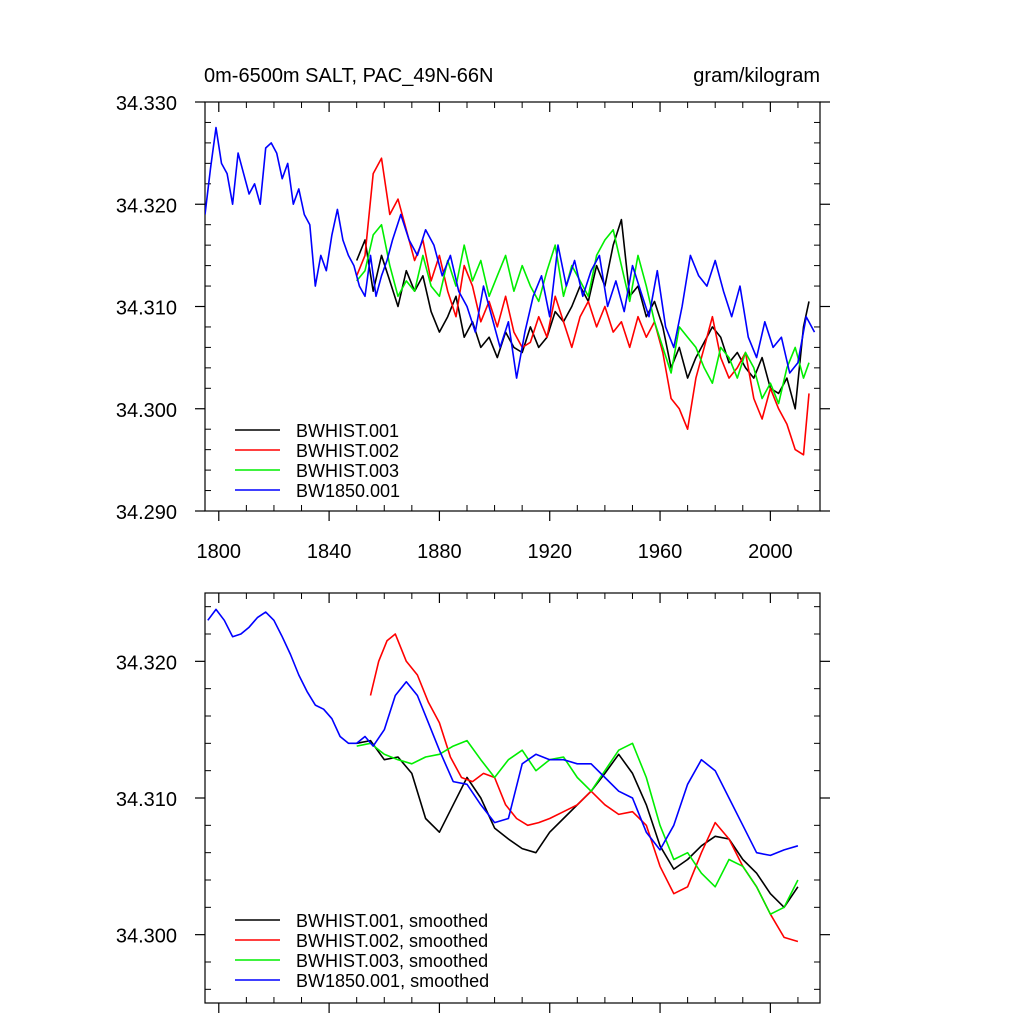  What do you see at coordinates (146, 513) in the screenshot?
I see `y-tick-label: 34.290` at bounding box center [146, 513].